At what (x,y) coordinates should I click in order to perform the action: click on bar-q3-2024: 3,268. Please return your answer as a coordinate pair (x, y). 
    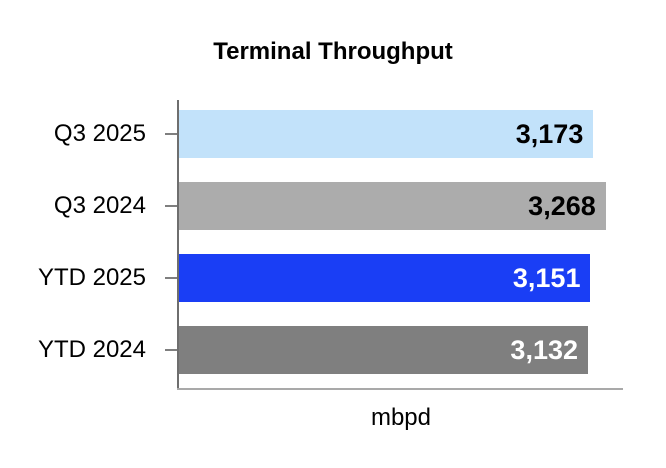
    Looking at the image, I should click on (392, 206).